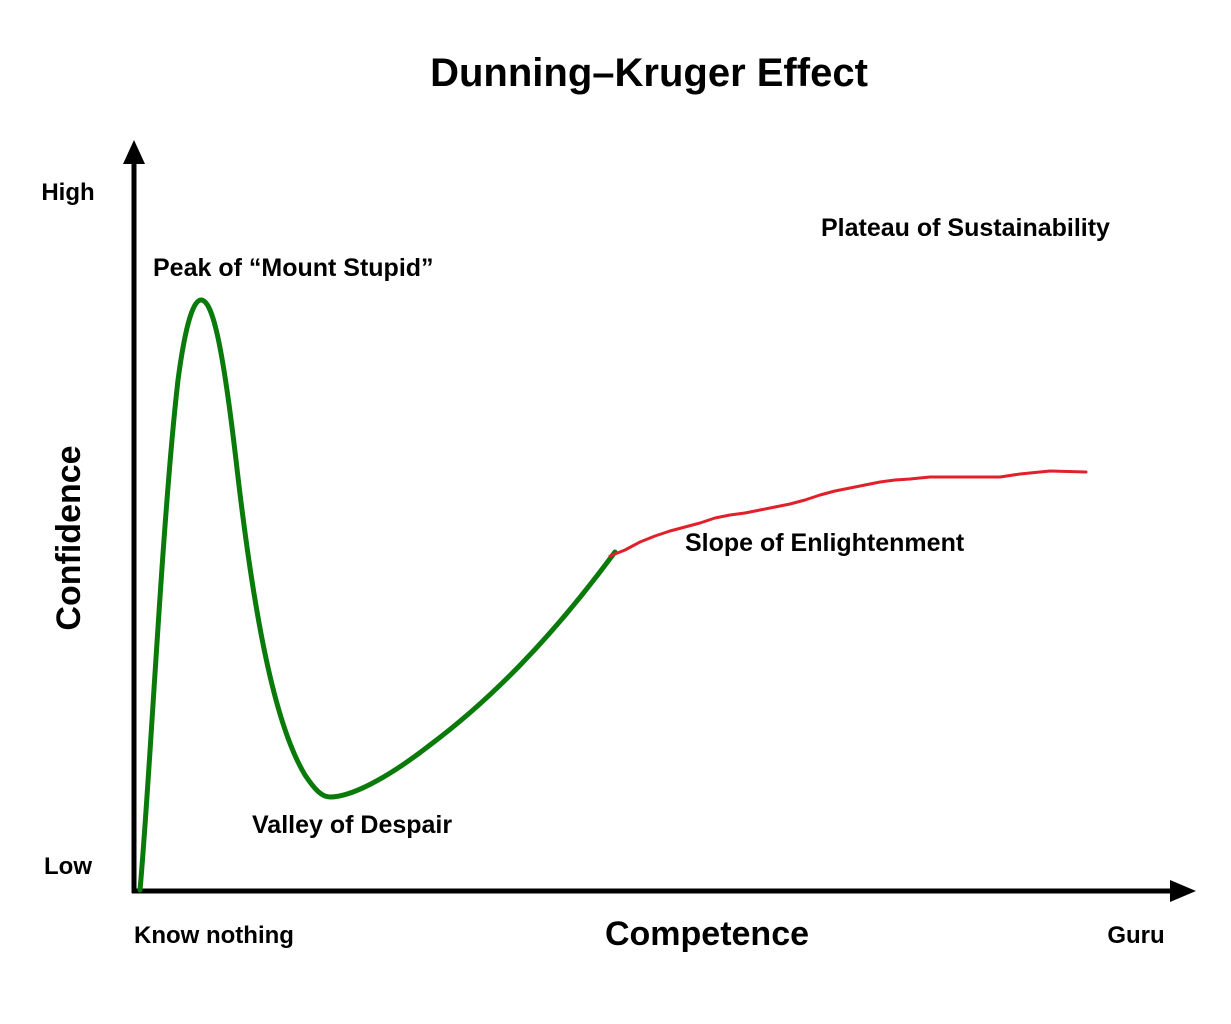  What do you see at coordinates (965, 228) in the screenshot?
I see `stage-label-plateau: Plateau of Sustainability` at bounding box center [965, 228].